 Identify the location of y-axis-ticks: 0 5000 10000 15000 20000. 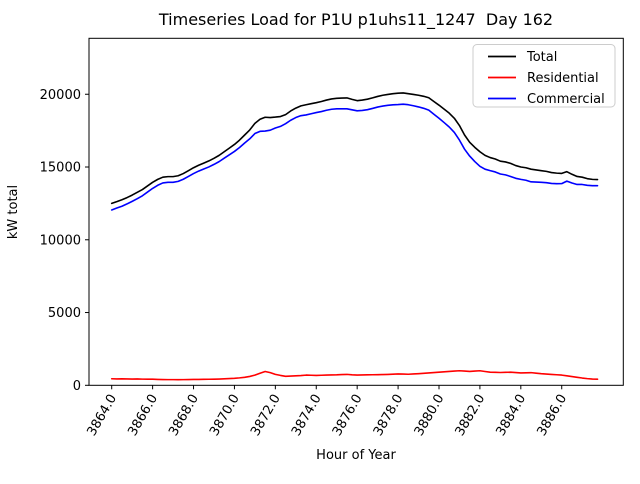
(64, 241).